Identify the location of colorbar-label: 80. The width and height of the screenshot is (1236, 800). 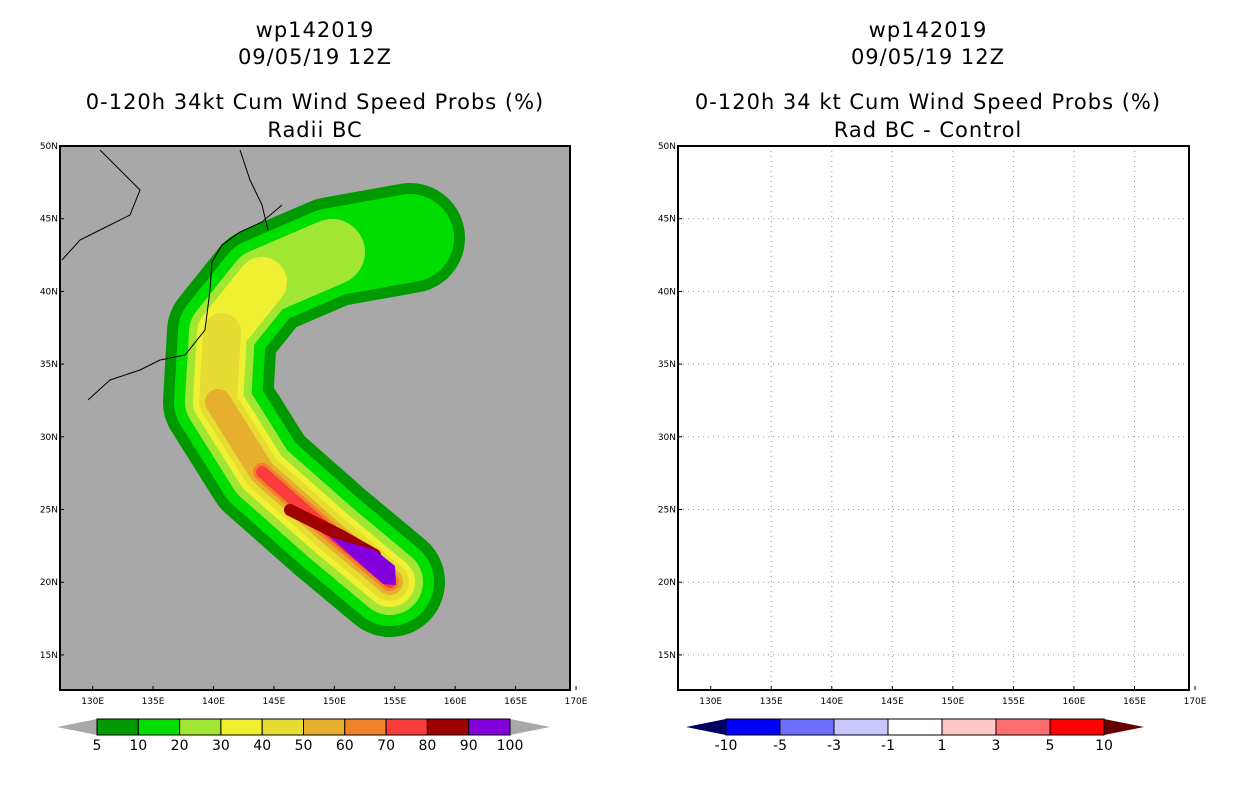
(427, 746).